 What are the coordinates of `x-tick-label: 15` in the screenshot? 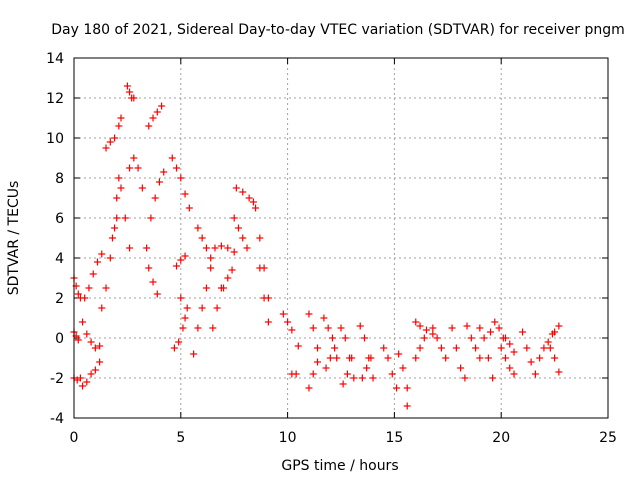 It's located at (394, 438).